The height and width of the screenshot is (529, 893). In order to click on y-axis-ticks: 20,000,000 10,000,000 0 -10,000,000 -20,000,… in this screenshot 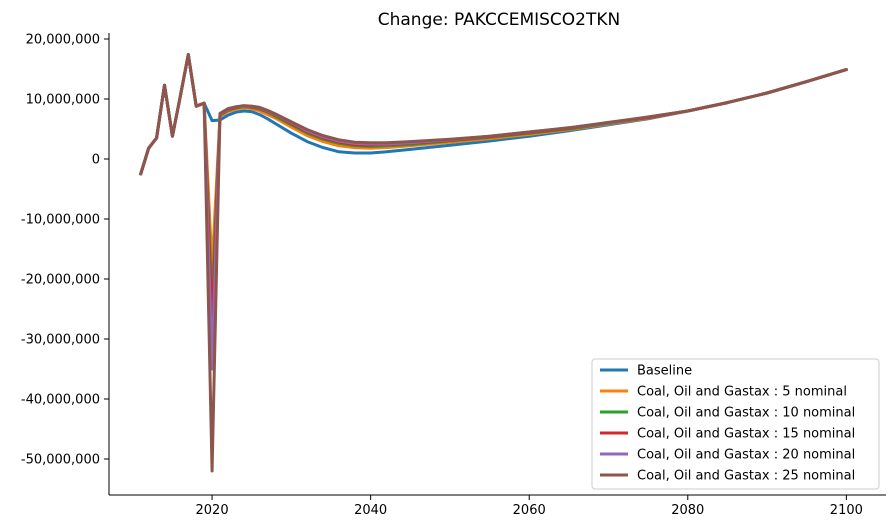, I will do `click(65, 250)`.